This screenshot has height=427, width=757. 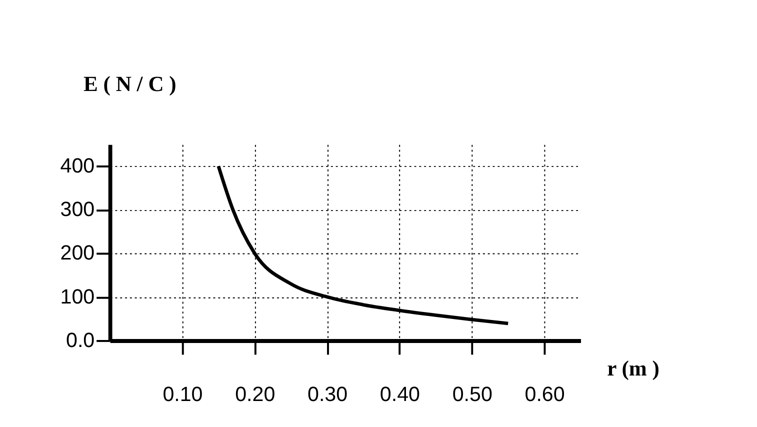 I want to click on x-tick-label: 0.50, so click(x=472, y=394).